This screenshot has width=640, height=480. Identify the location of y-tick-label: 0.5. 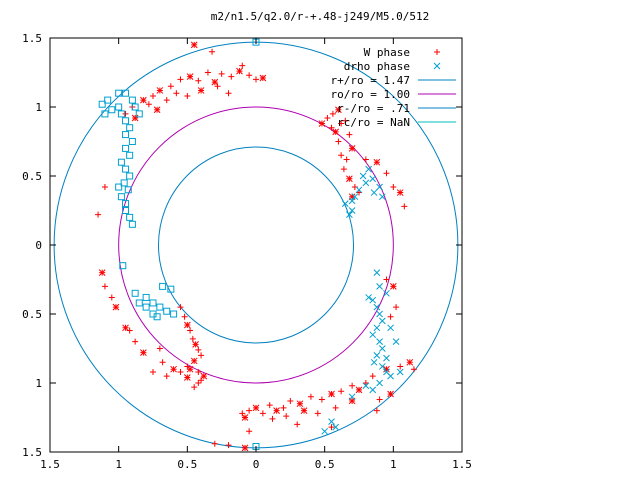
(32, 176).